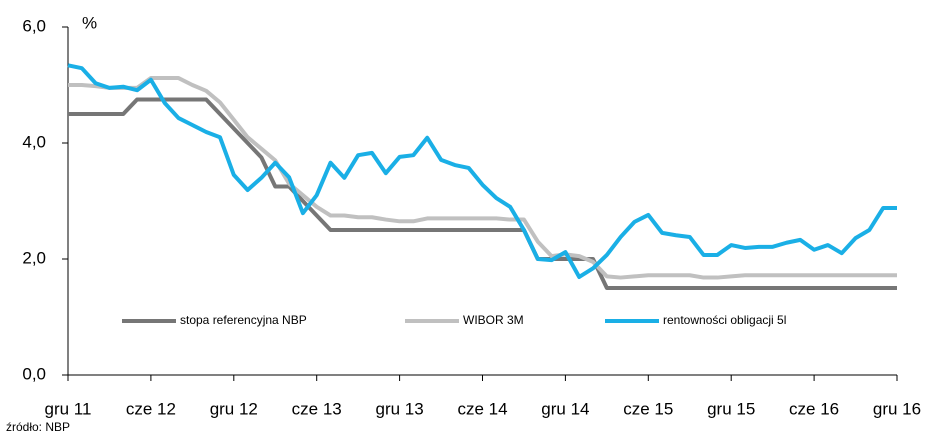  Describe the element at coordinates (317, 408) in the screenshot. I see `x-tick-label: cze 13` at that location.